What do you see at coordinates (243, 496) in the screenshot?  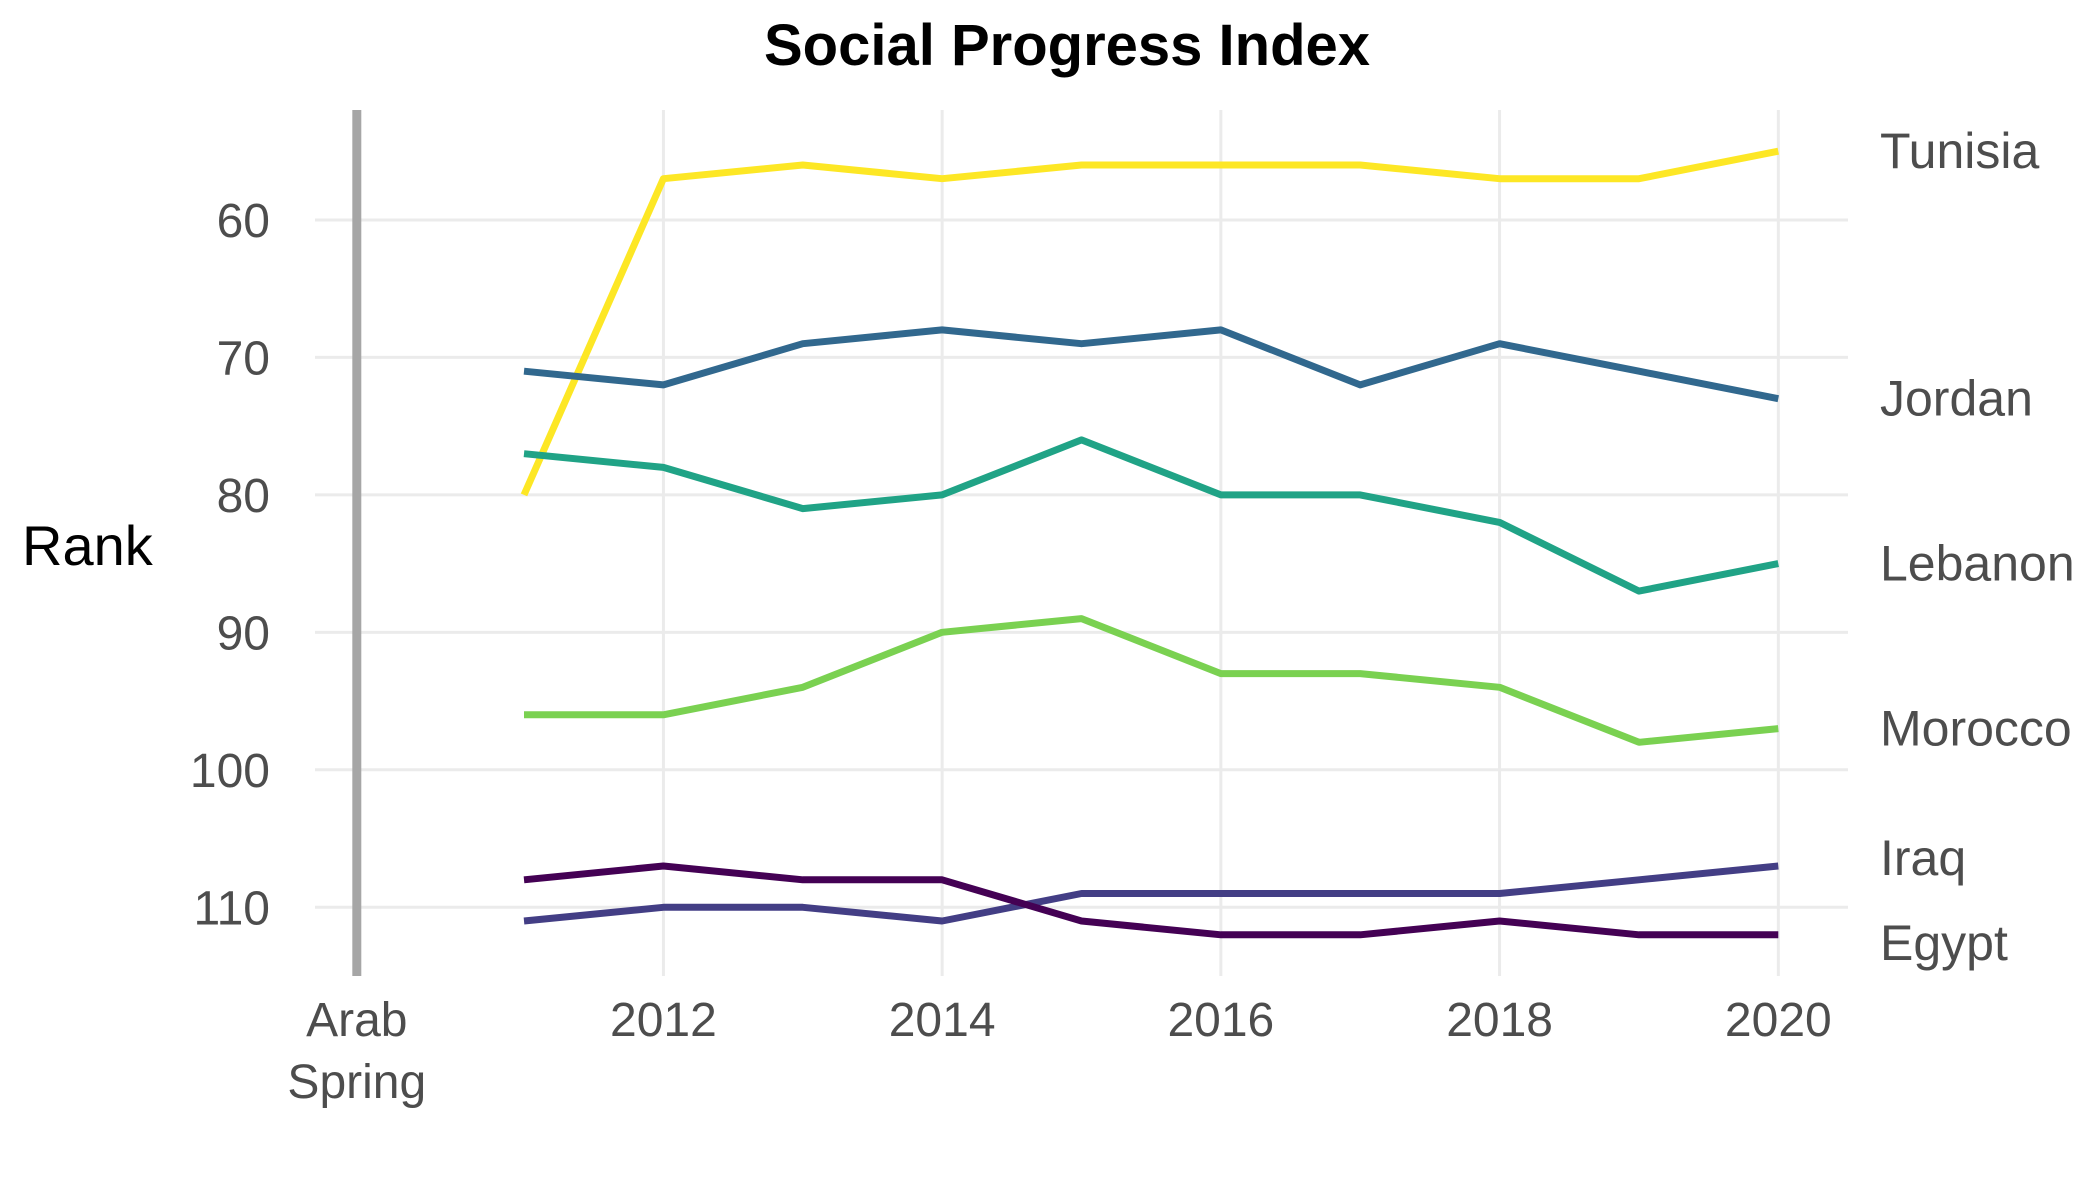 I see `y-tick-label: 80` at bounding box center [243, 496].